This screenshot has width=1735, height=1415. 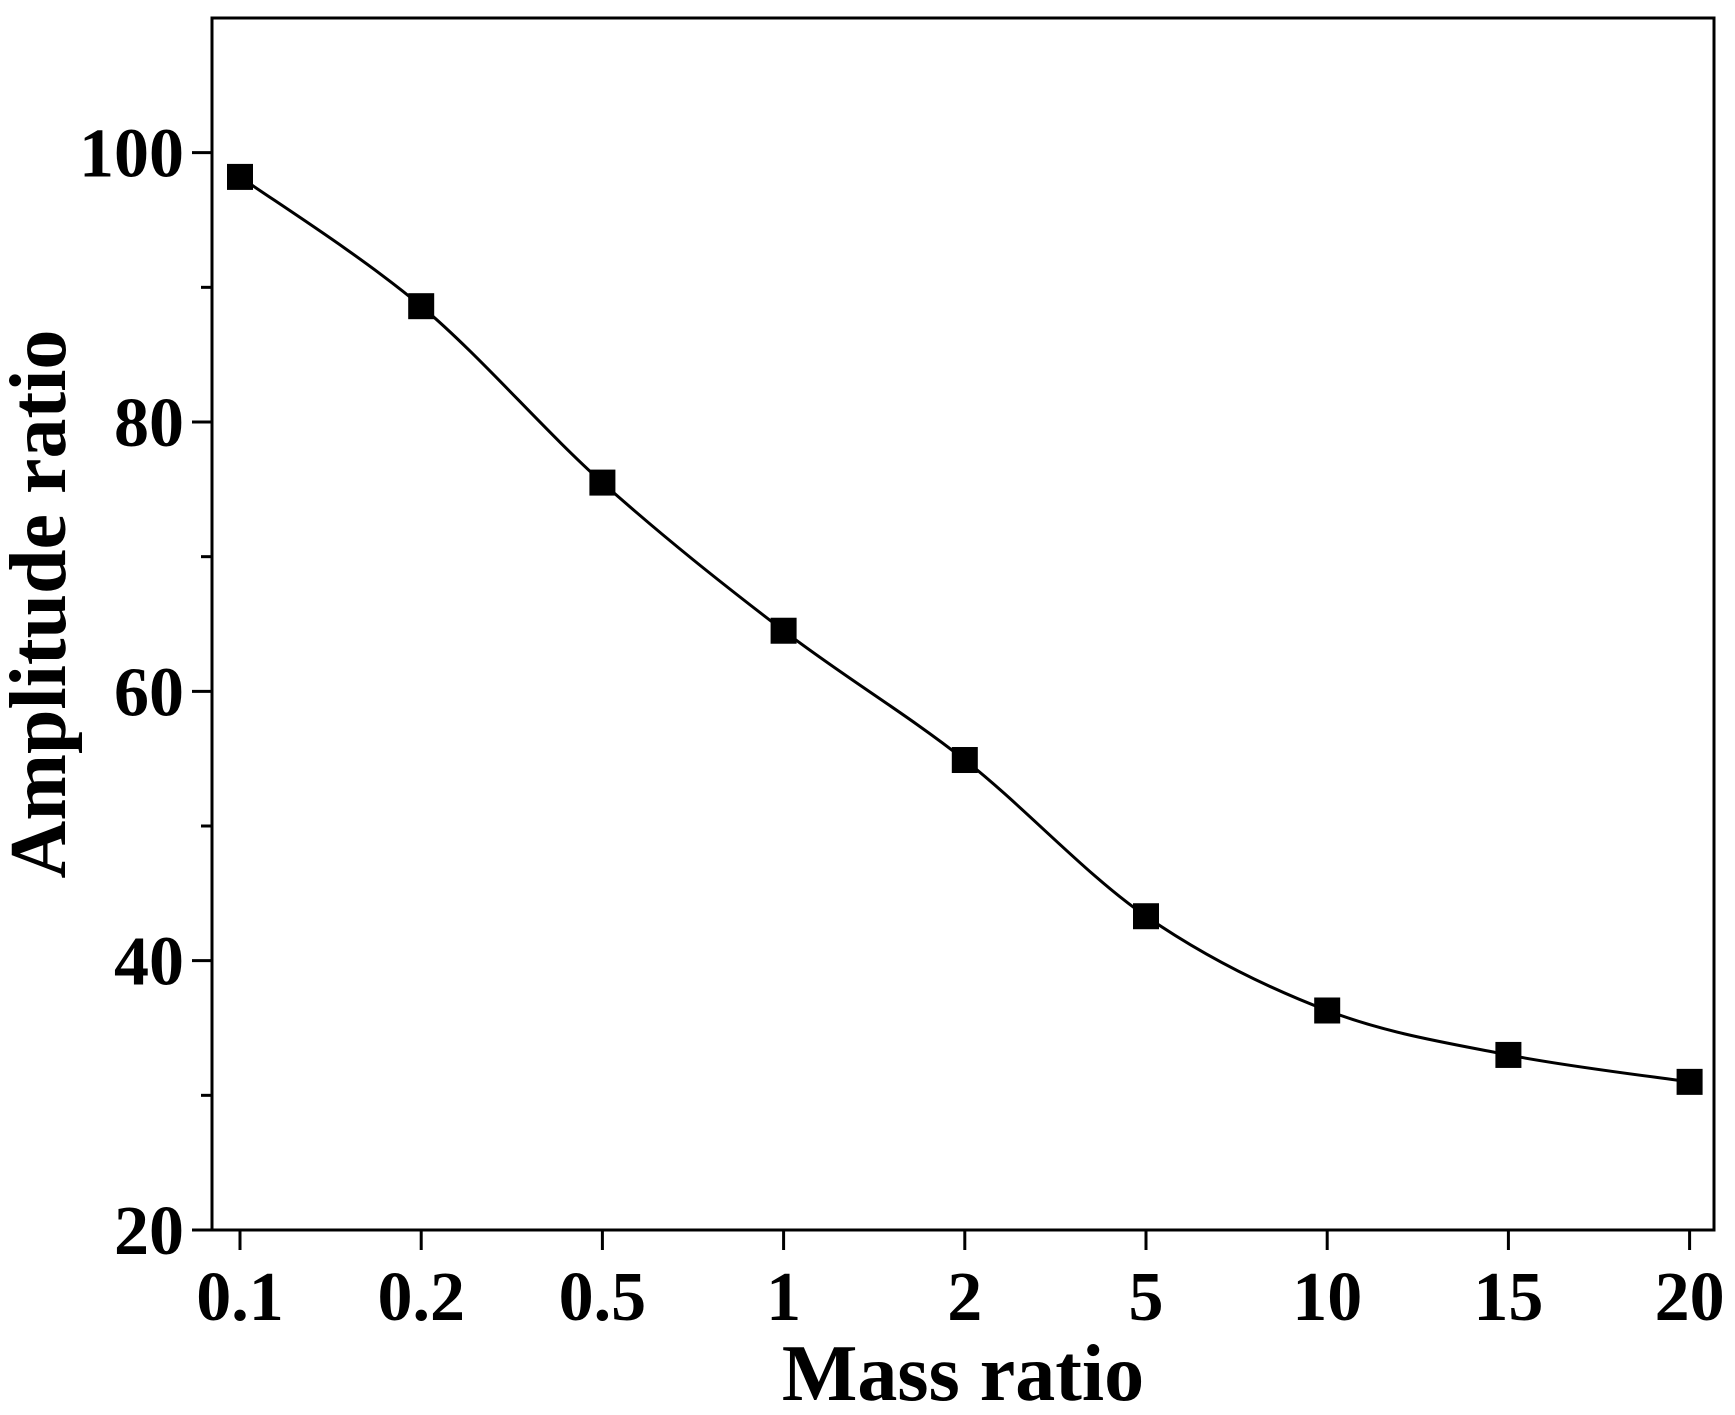 What do you see at coordinates (149, 692) in the screenshot?
I see `y-tick-label: 60` at bounding box center [149, 692].